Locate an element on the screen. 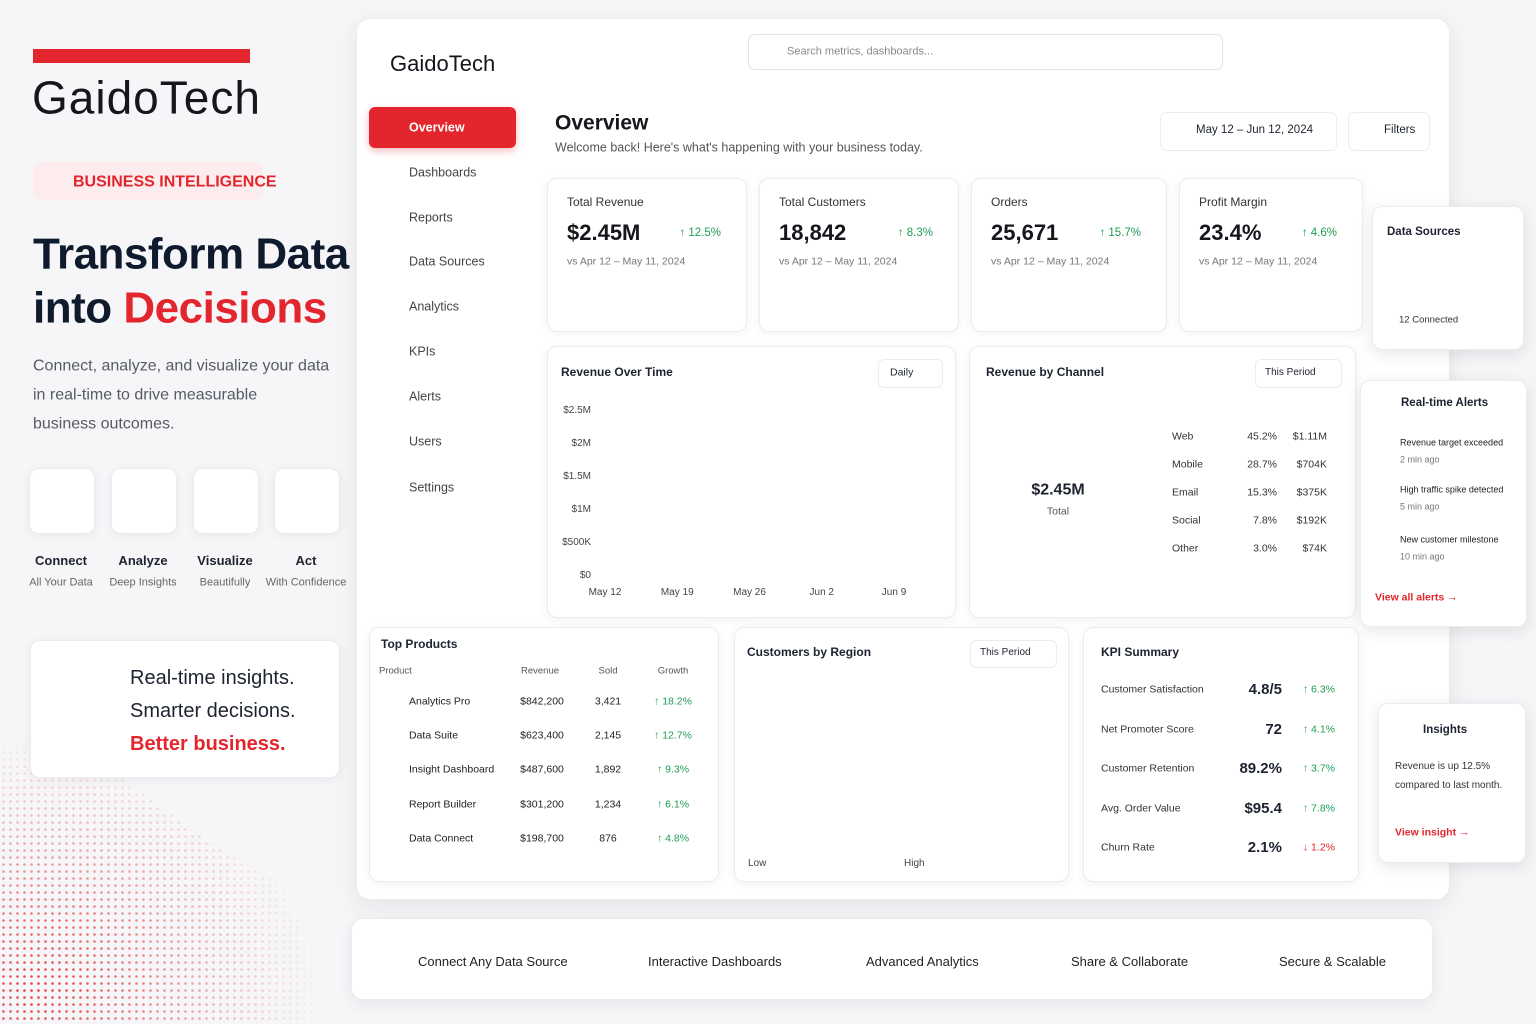 The width and height of the screenshot is (1536, 1024). y-tick-label: $2M is located at coordinates (581, 443).